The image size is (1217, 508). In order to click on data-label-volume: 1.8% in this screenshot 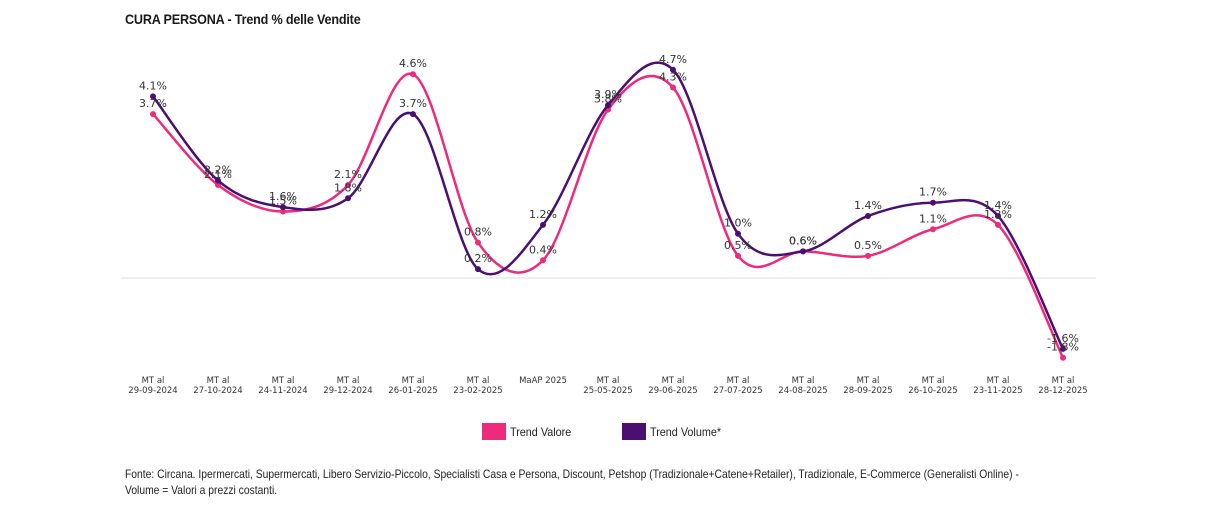, I will do `click(348, 187)`.